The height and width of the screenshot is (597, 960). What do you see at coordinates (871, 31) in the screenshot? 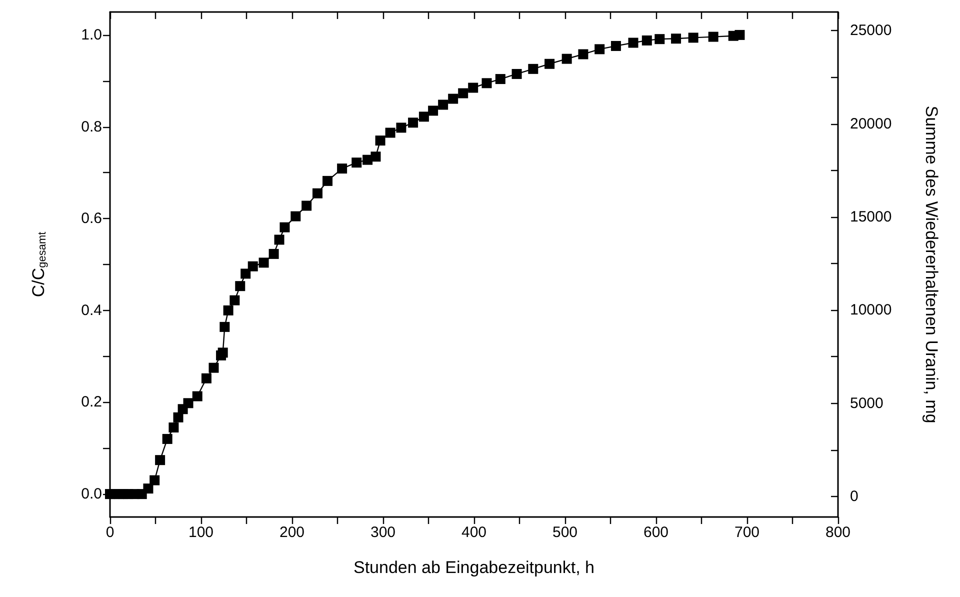
I see `y2-tick-label: 25000` at bounding box center [871, 31].